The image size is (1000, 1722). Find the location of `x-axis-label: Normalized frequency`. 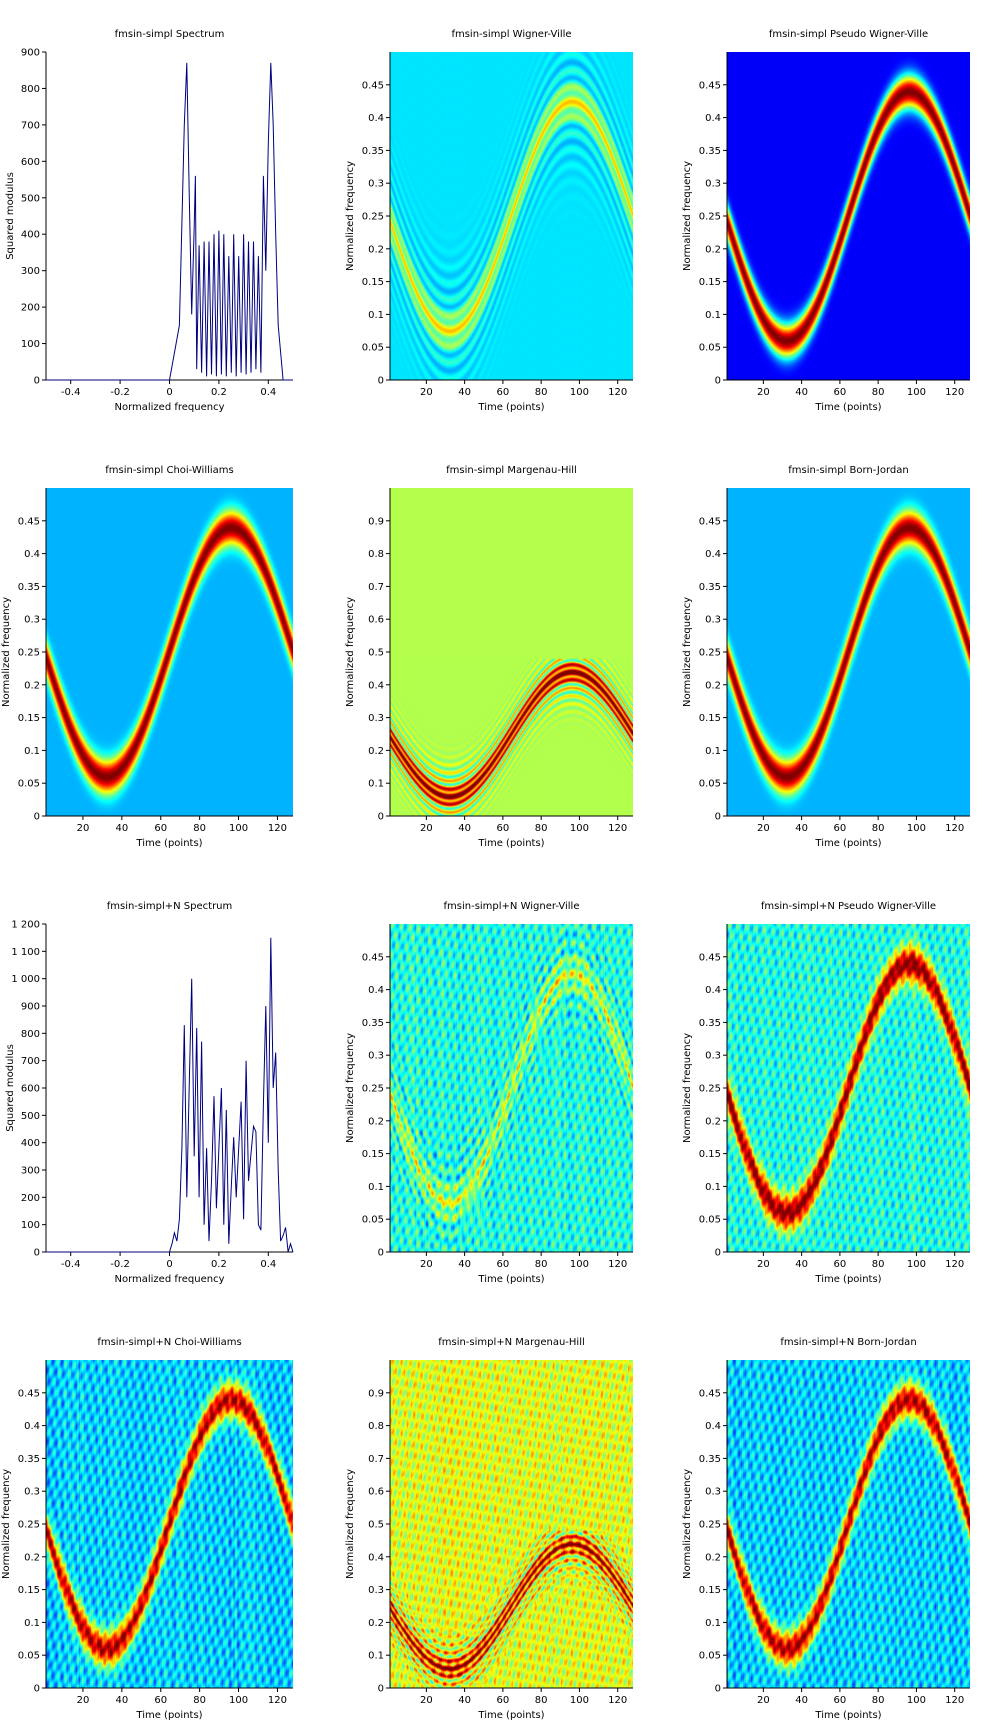

x-axis-label: Normalized frequency is located at coordinates (169, 1279).